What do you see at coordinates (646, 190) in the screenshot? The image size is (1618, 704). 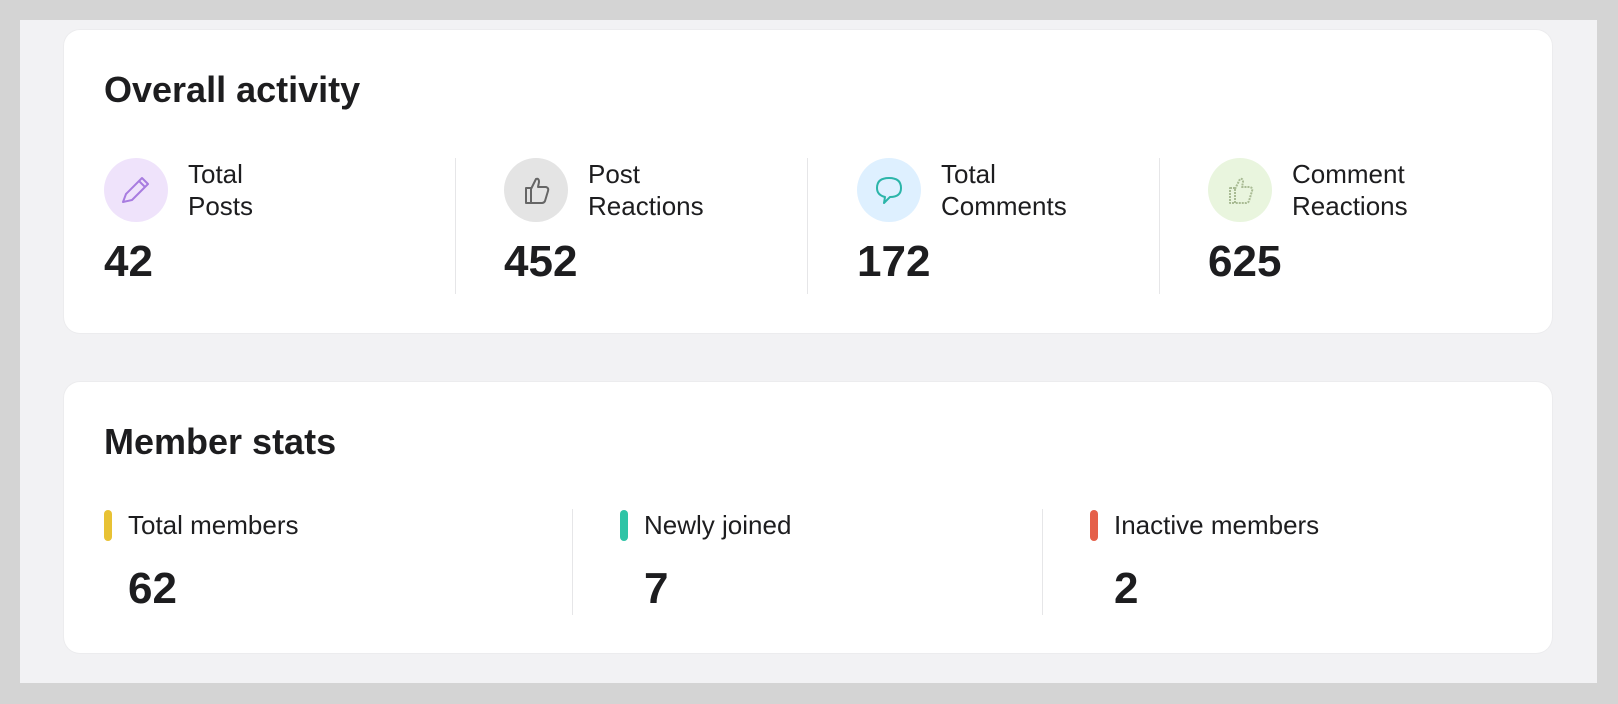 I see `stat-label: Post Reactions` at bounding box center [646, 190].